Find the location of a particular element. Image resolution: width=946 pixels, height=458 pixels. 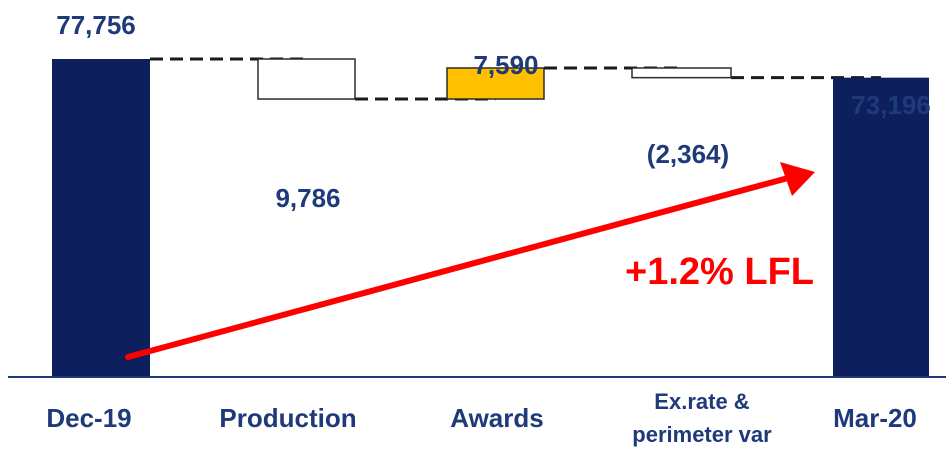

bar-awards is located at coordinates (495, 83).